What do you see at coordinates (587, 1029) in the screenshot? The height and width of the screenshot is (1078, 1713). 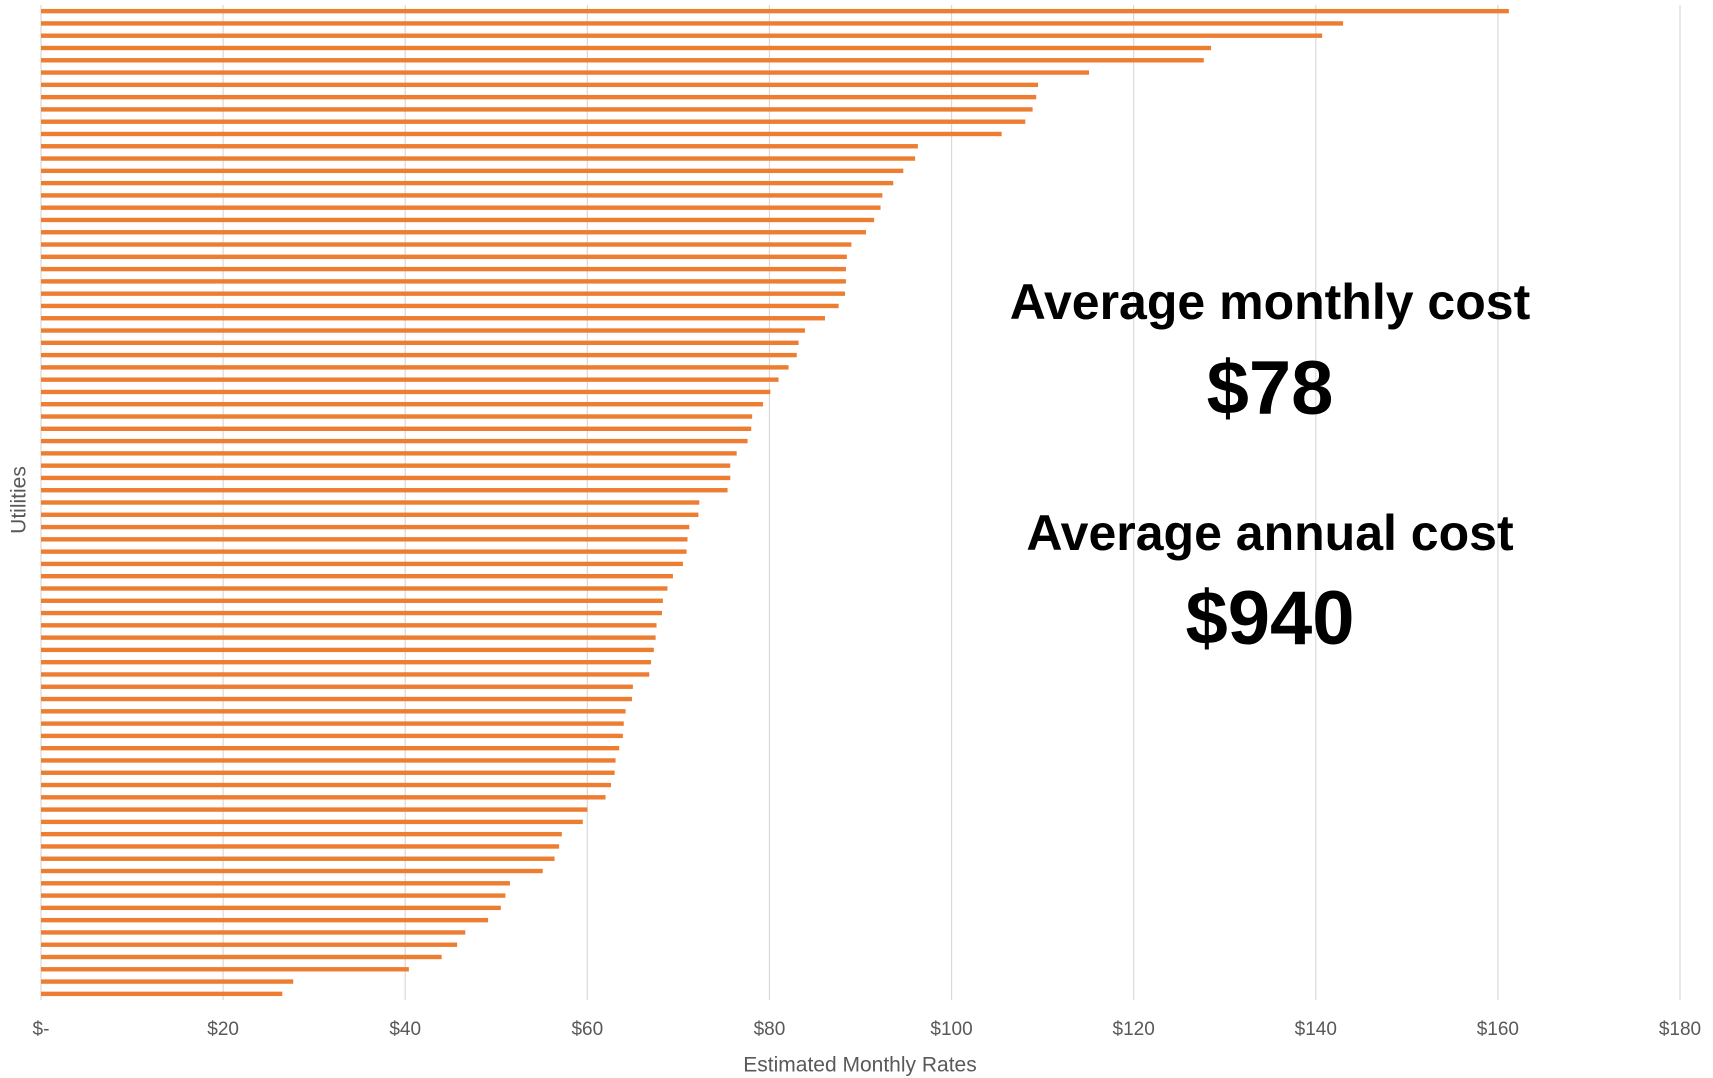 I see `x-tick-label: $60` at bounding box center [587, 1029].